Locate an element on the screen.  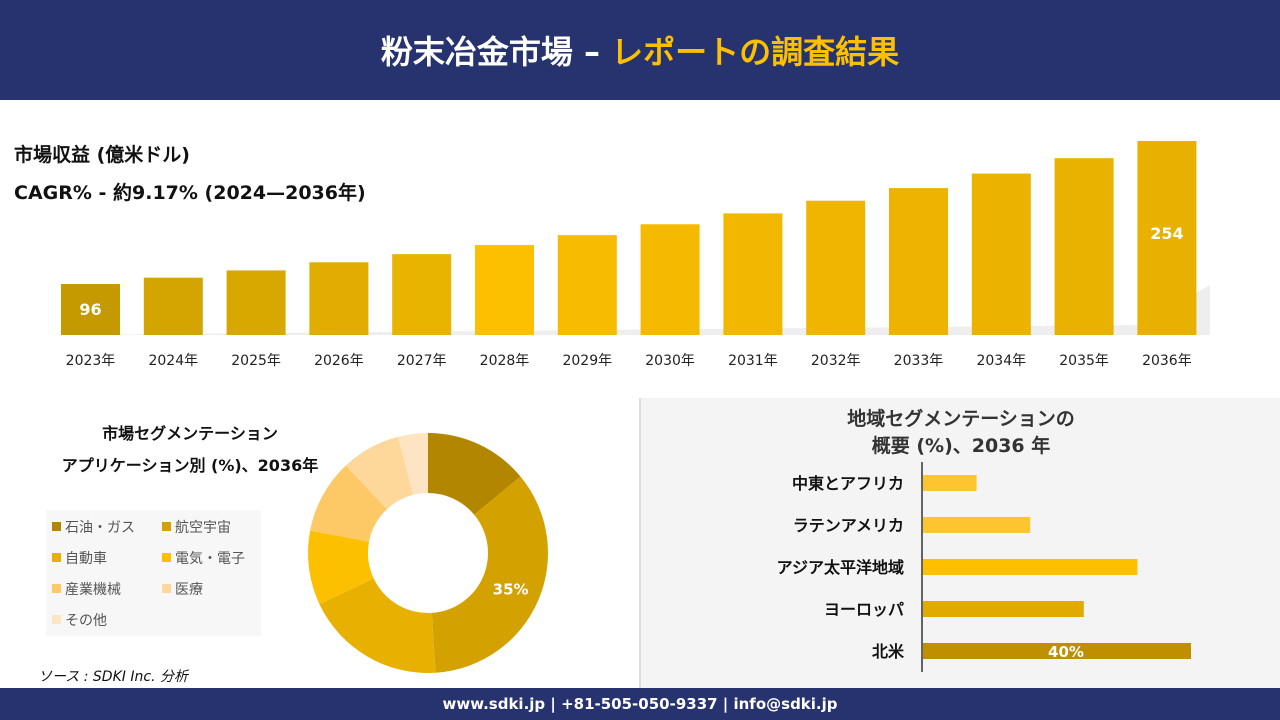
legend-item: 石油・ガス is located at coordinates (107, 526).